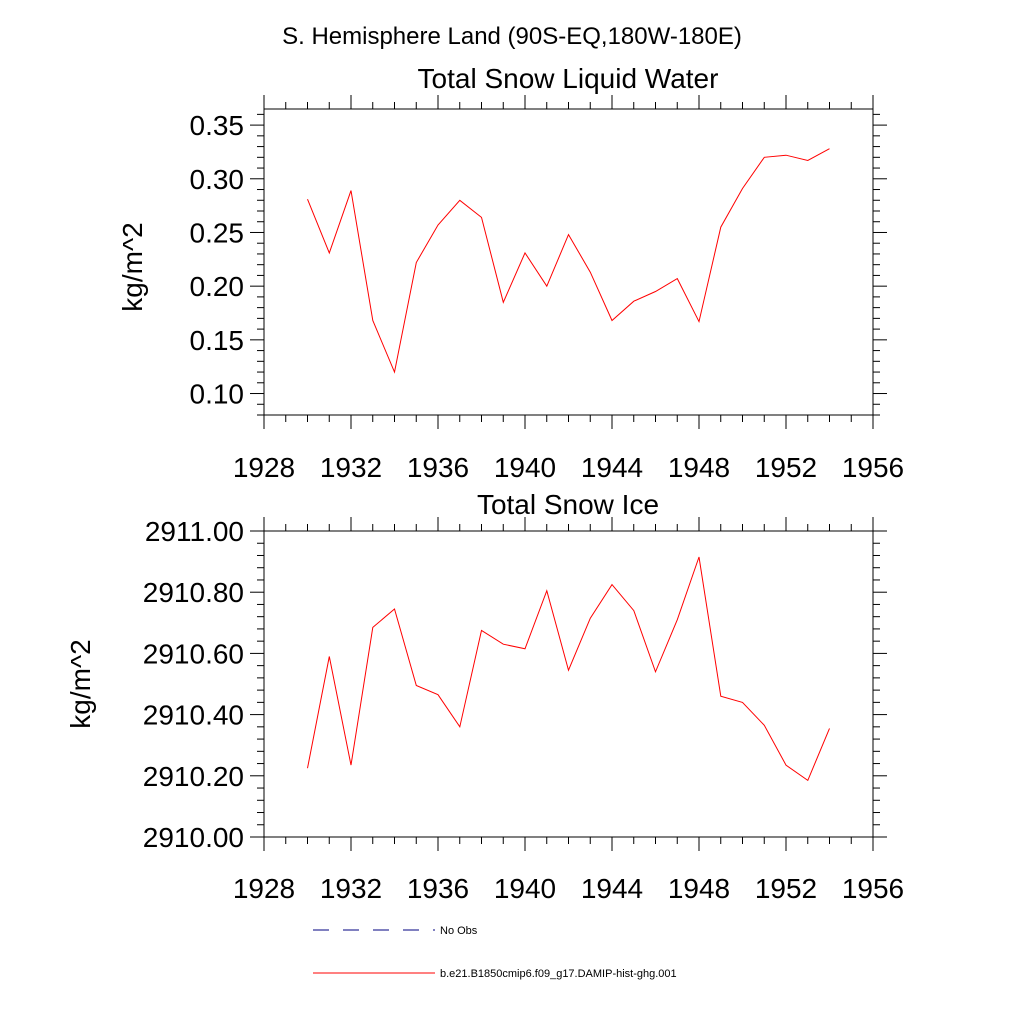  I want to click on chart-title: Total Snow Ice, so click(568, 504).